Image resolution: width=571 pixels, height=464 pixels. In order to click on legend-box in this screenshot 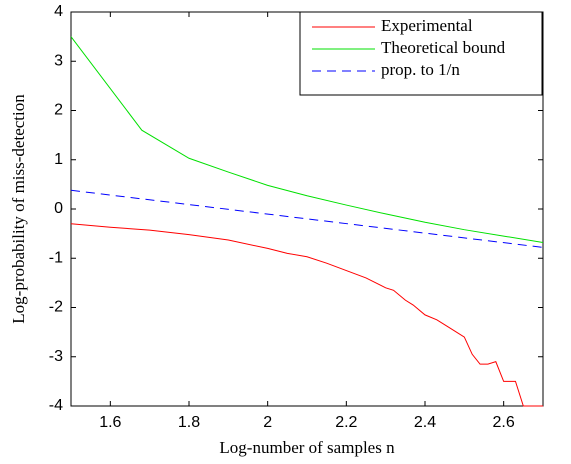, I will do `click(421, 53)`.